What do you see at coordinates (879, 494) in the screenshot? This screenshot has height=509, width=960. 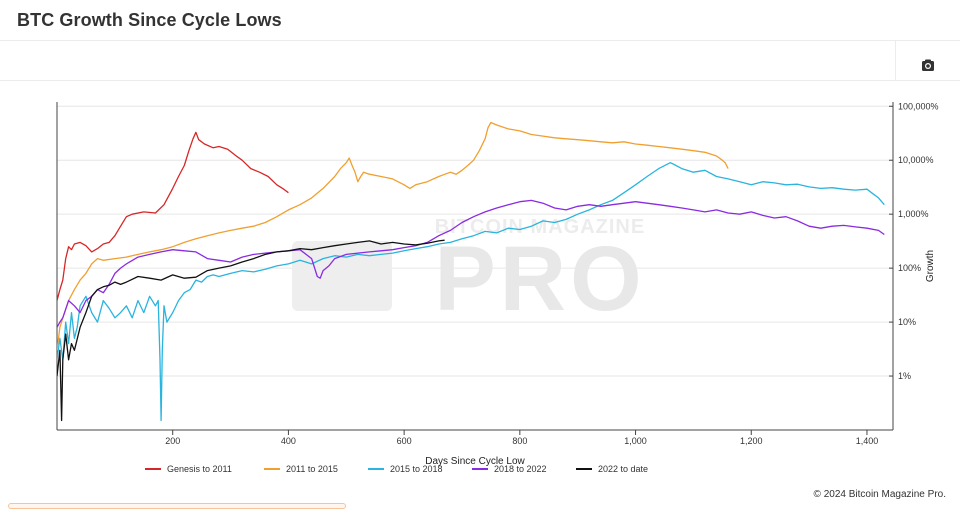 I see `copyright-text: © 2024 Bitcoin Magazine Pro.` at bounding box center [879, 494].